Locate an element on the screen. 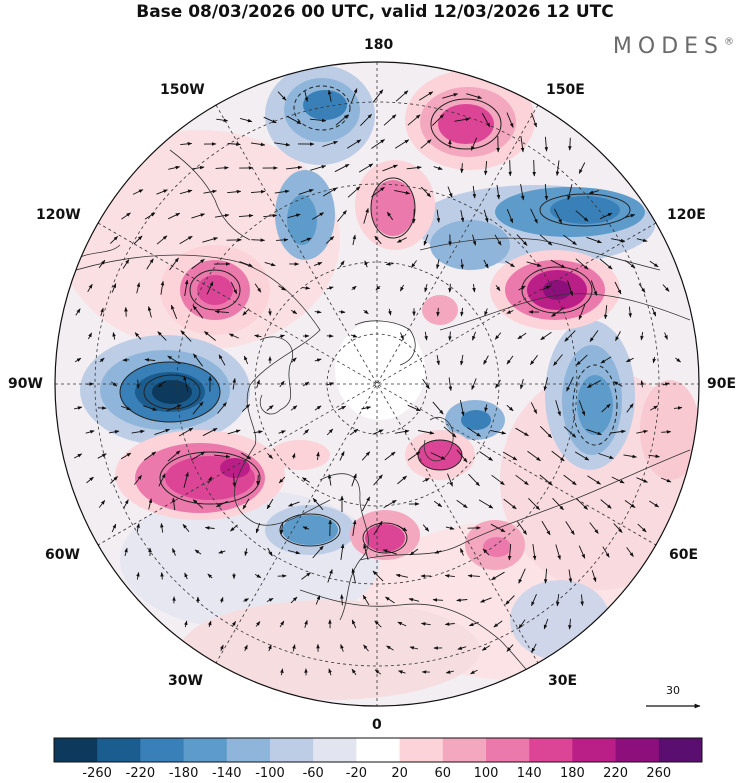  lon-label-0: 0 is located at coordinates (377, 725).